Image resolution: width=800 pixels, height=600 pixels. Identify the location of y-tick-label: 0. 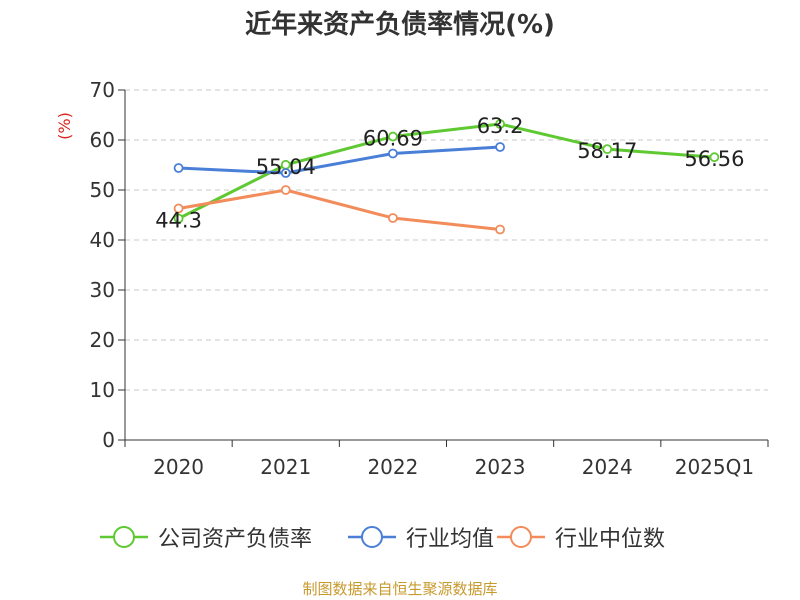
(108, 440).